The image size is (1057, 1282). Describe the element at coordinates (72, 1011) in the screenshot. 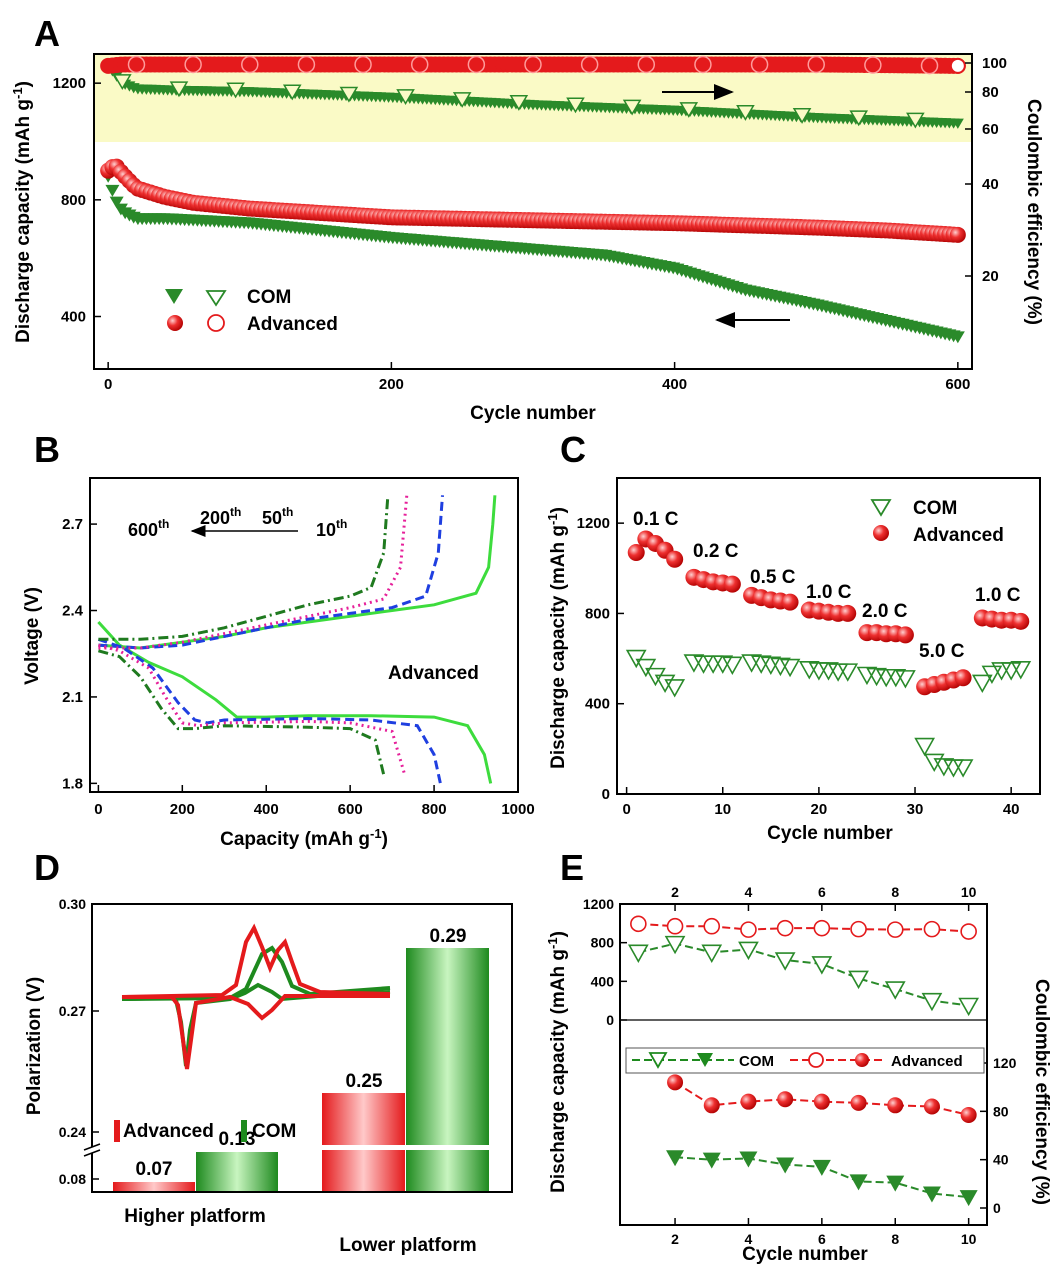

I see `d-ticklabel-027: 0.27` at that location.